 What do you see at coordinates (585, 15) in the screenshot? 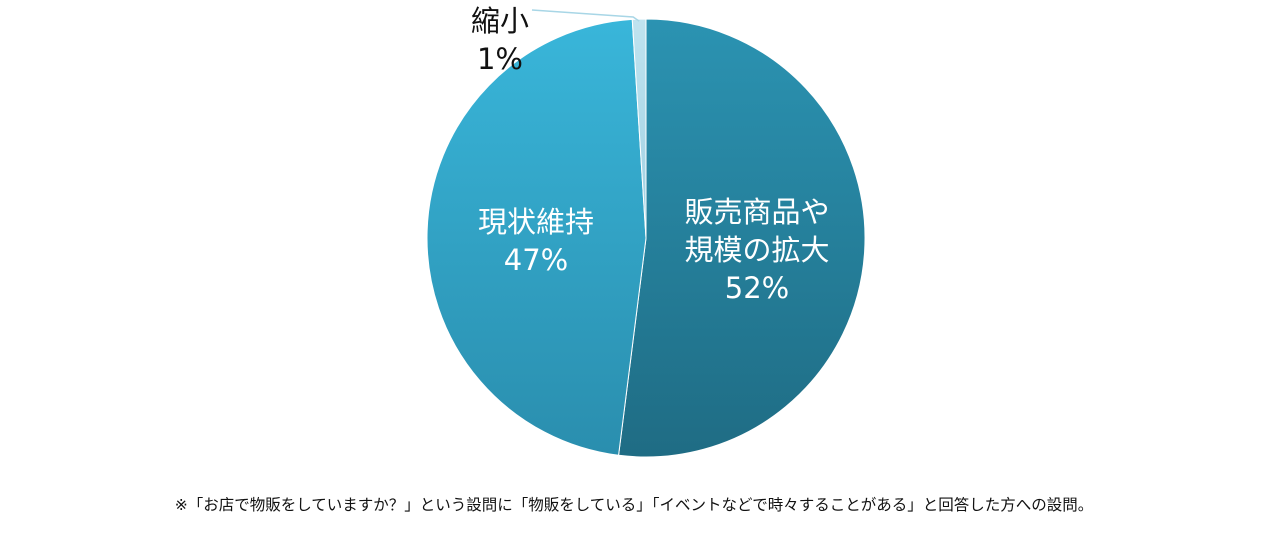
I see `leader-line` at bounding box center [585, 15].